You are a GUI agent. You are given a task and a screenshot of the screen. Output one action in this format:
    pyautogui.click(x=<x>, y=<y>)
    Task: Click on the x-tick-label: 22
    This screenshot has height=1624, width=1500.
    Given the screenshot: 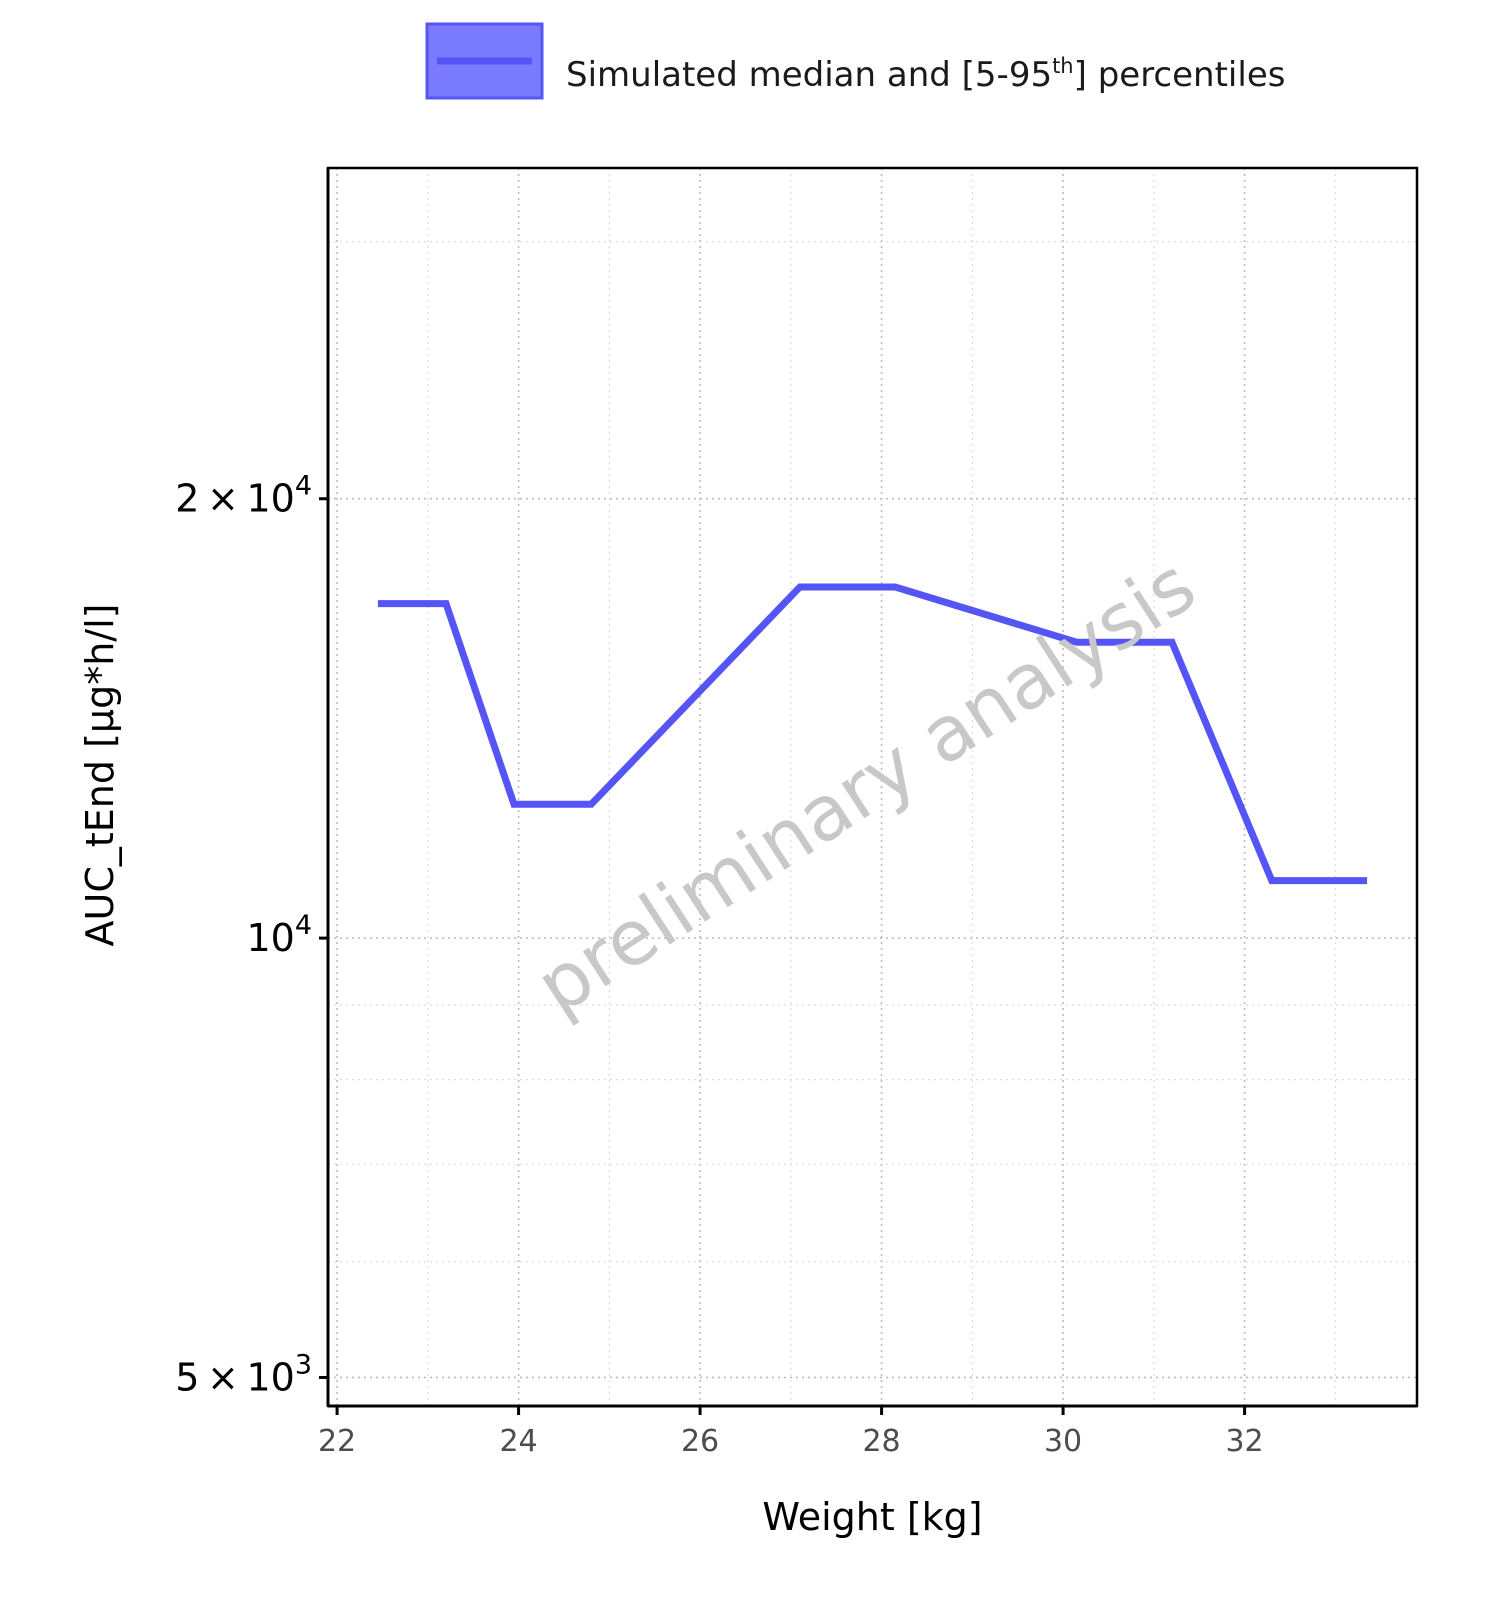 What is the action you would take?
    pyautogui.click(x=337, y=1441)
    